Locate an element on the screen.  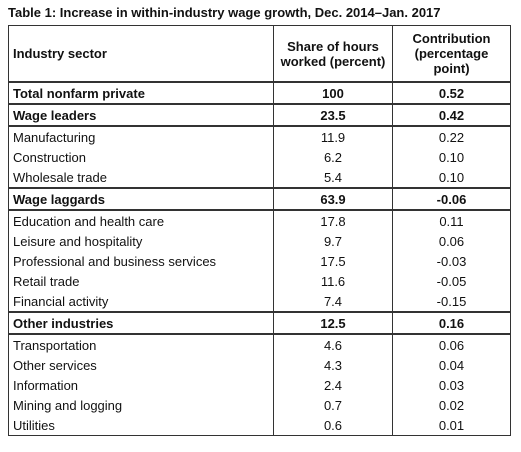
sector-cell: Manufacturing is located at coordinates (141, 136).